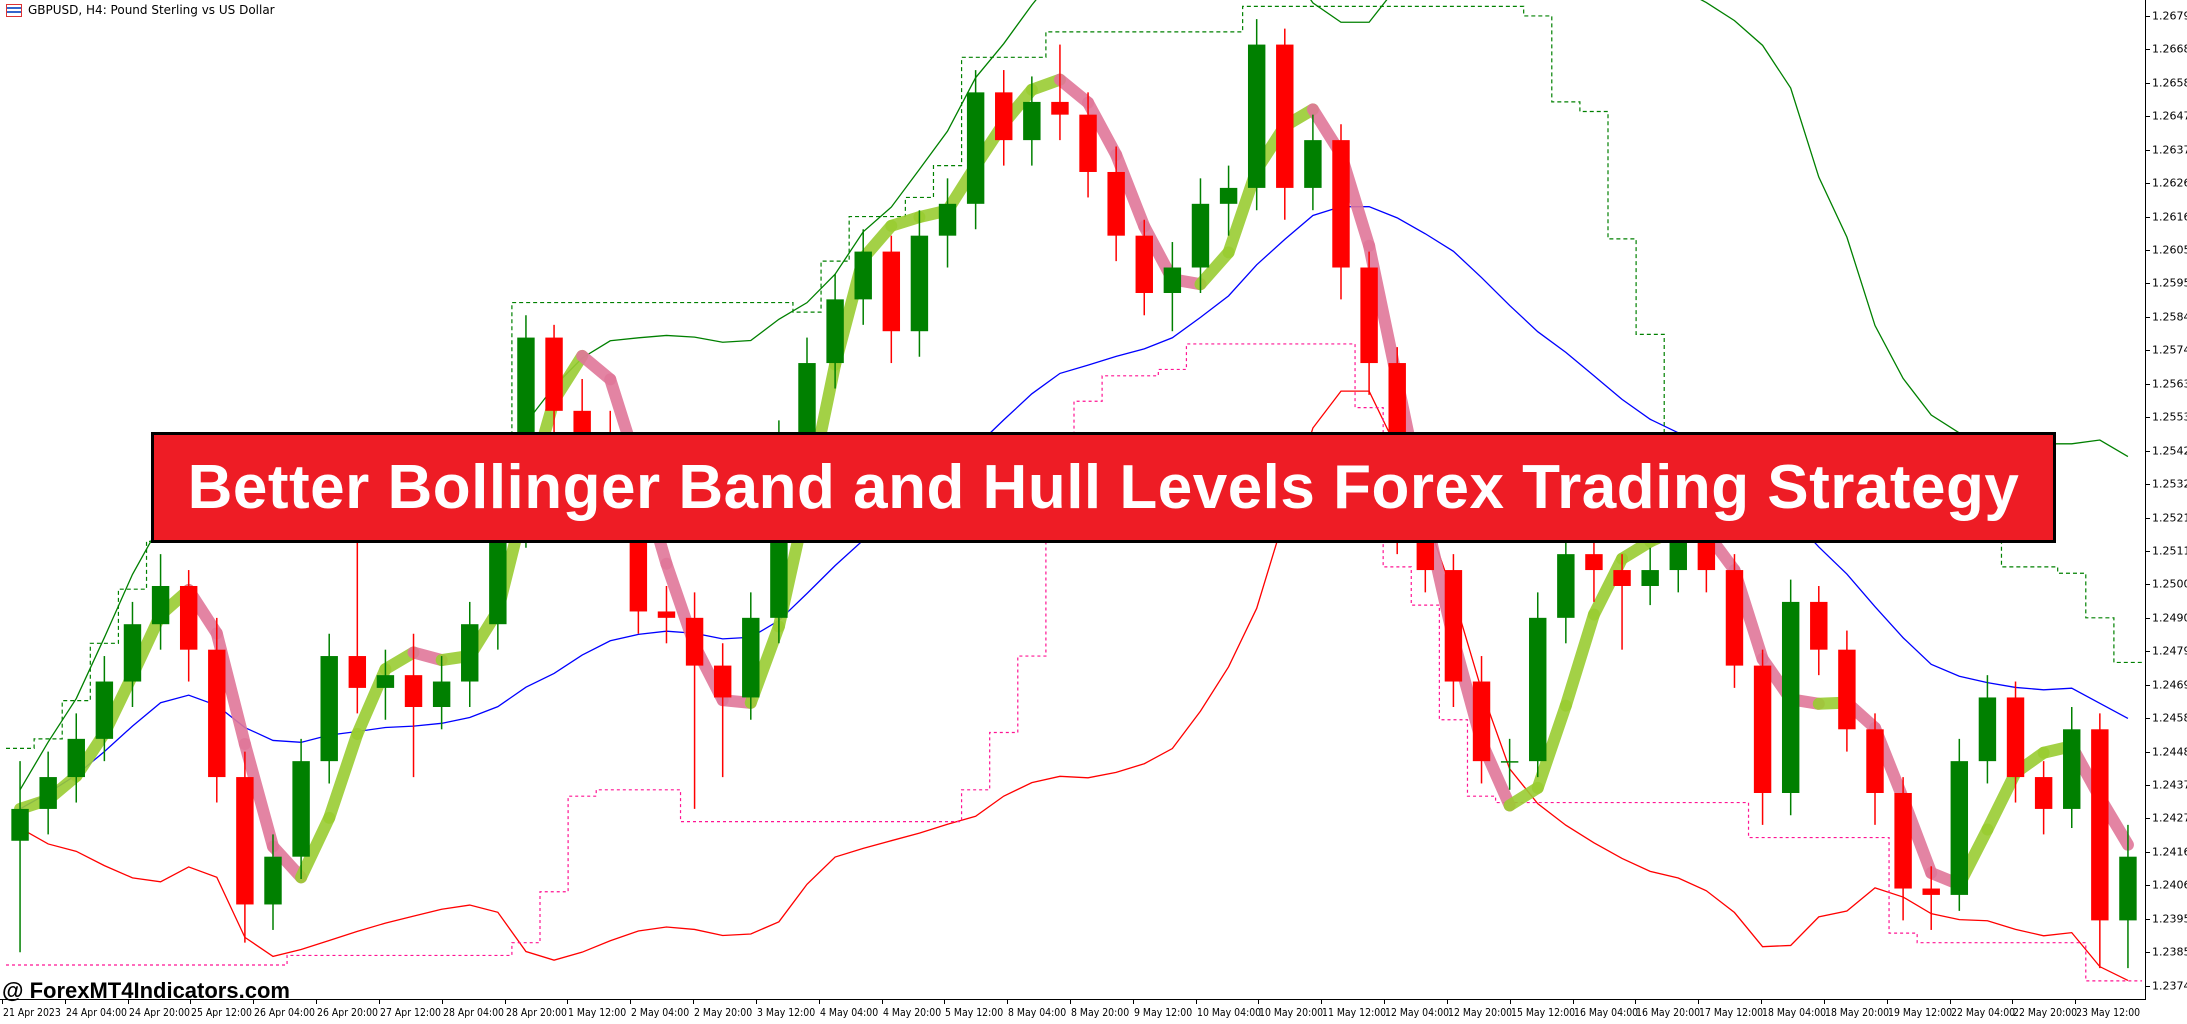 The image size is (2187, 1024). What do you see at coordinates (14, 10) in the screenshot?
I see `chart-window-icon` at bounding box center [14, 10].